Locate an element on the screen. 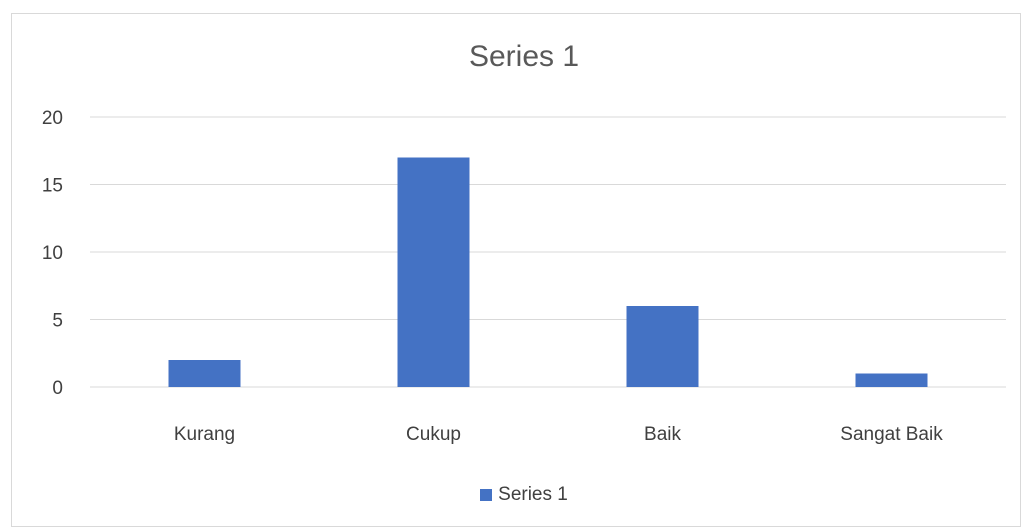 The width and height of the screenshot is (1025, 529). x-tick-label: Cukup is located at coordinates (433, 434).